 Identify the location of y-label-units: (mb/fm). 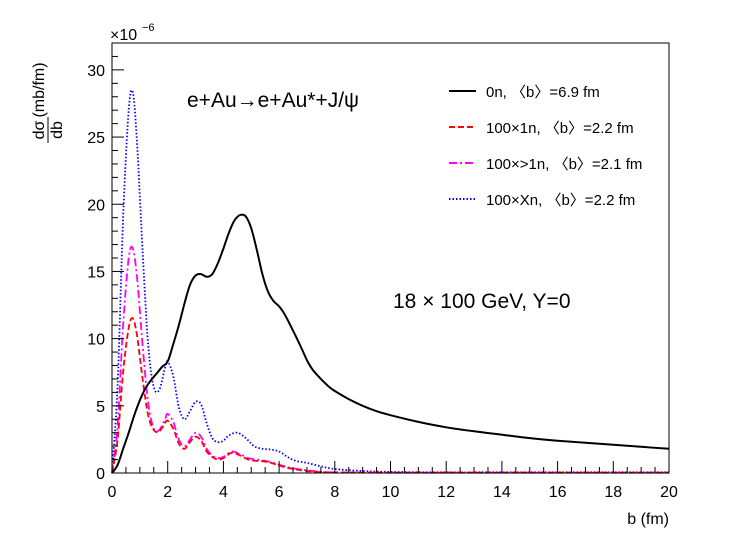
(39, 89).